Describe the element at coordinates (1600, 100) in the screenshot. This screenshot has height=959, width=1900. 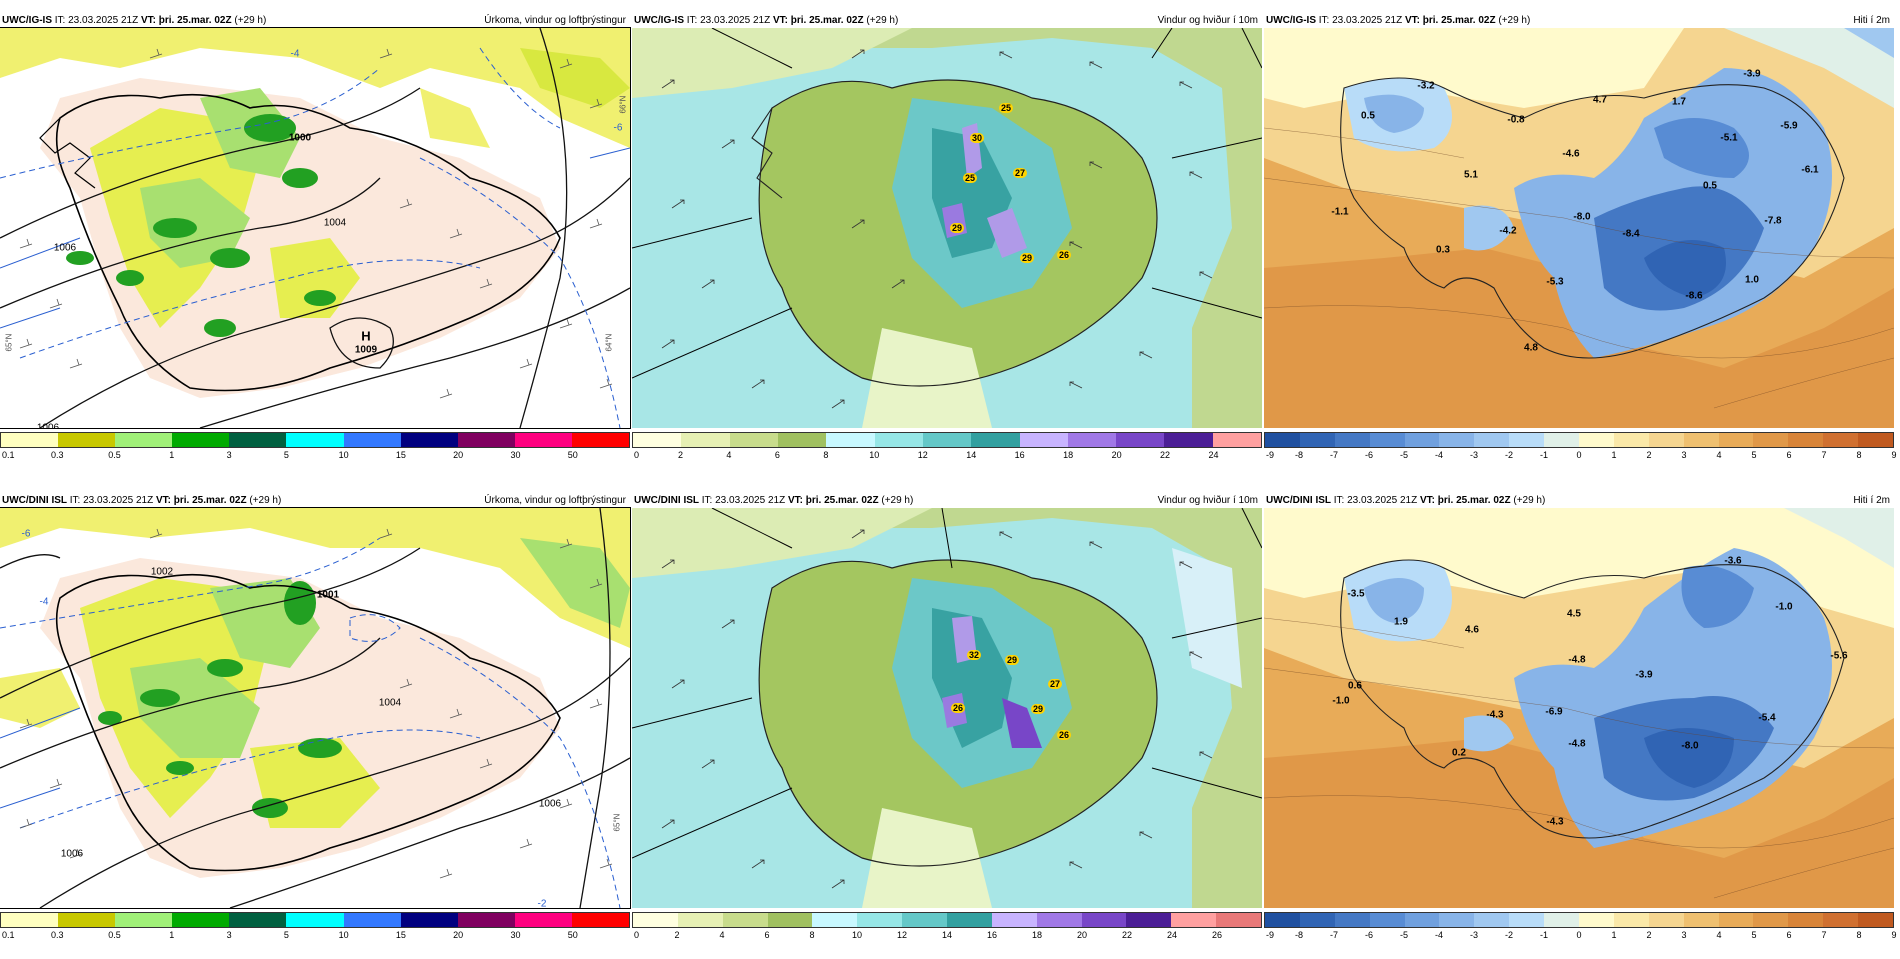
I see `temp-label: 4.7` at that location.